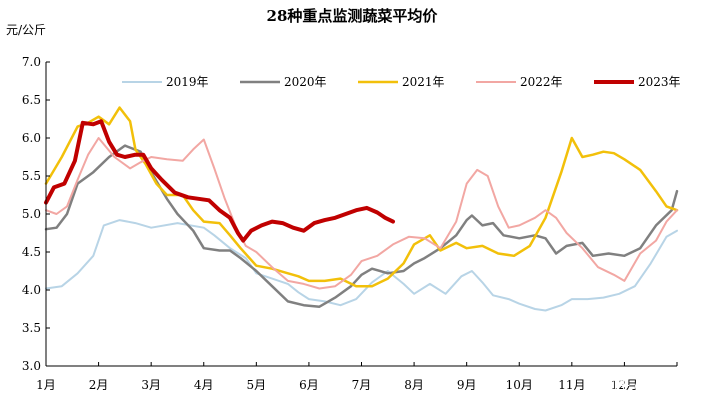 The height and width of the screenshot is (412, 705). Describe the element at coordinates (31, 366) in the screenshot. I see `y-tick-label: 3.0` at that location.